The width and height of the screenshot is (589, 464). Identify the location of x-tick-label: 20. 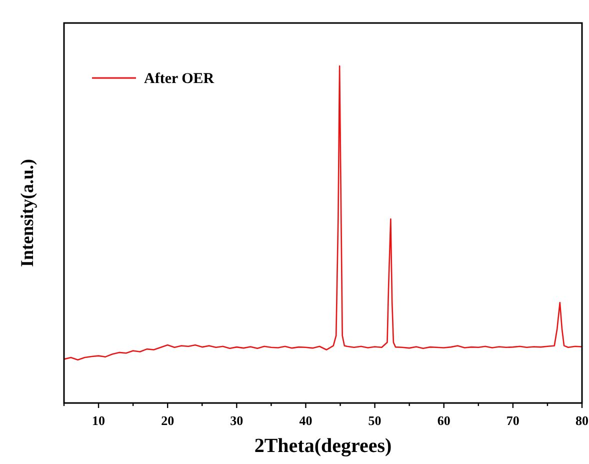
(167, 420).